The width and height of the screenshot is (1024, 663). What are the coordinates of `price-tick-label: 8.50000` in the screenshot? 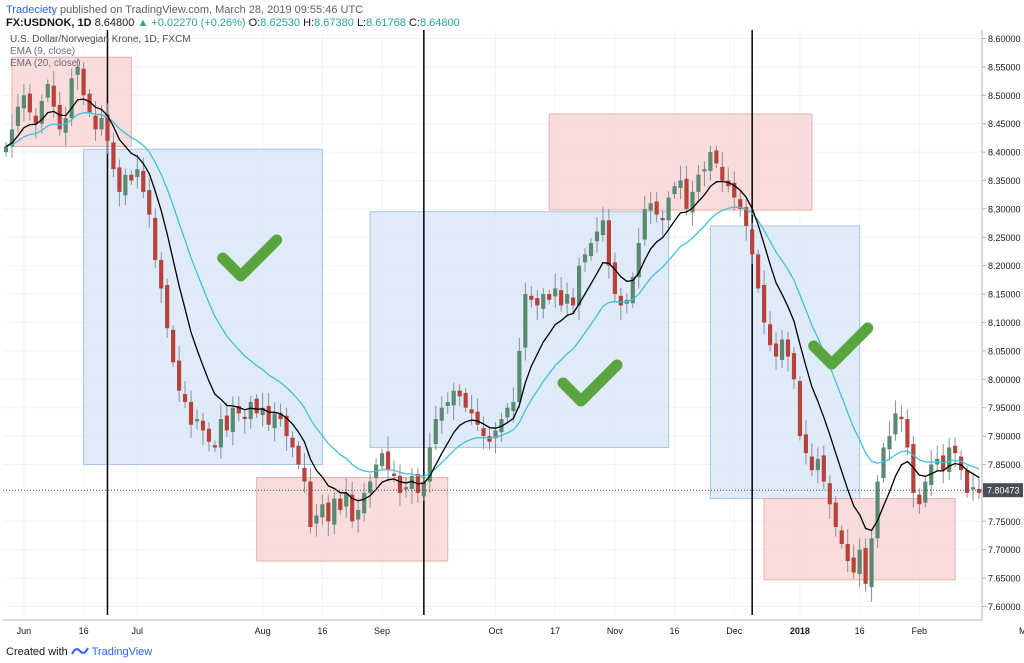 It's located at (1004, 96).